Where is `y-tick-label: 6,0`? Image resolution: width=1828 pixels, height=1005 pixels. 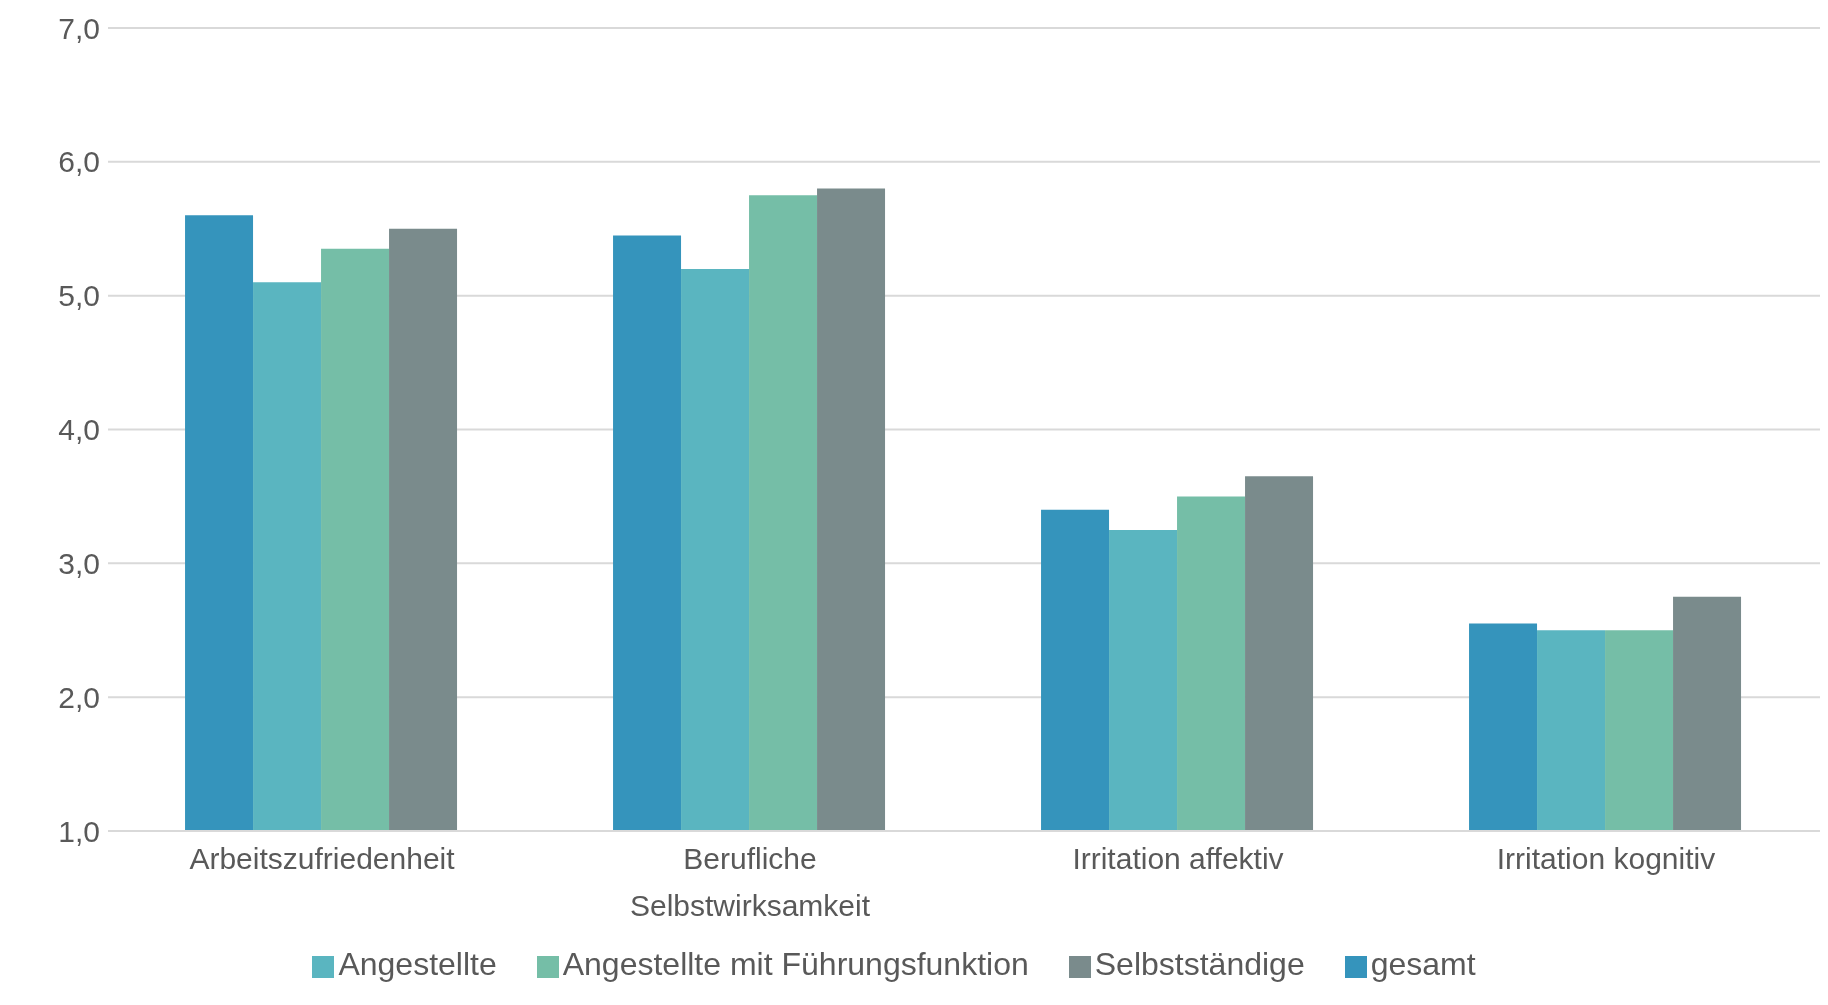
y-tick-label: 6,0 is located at coordinates (79, 162).